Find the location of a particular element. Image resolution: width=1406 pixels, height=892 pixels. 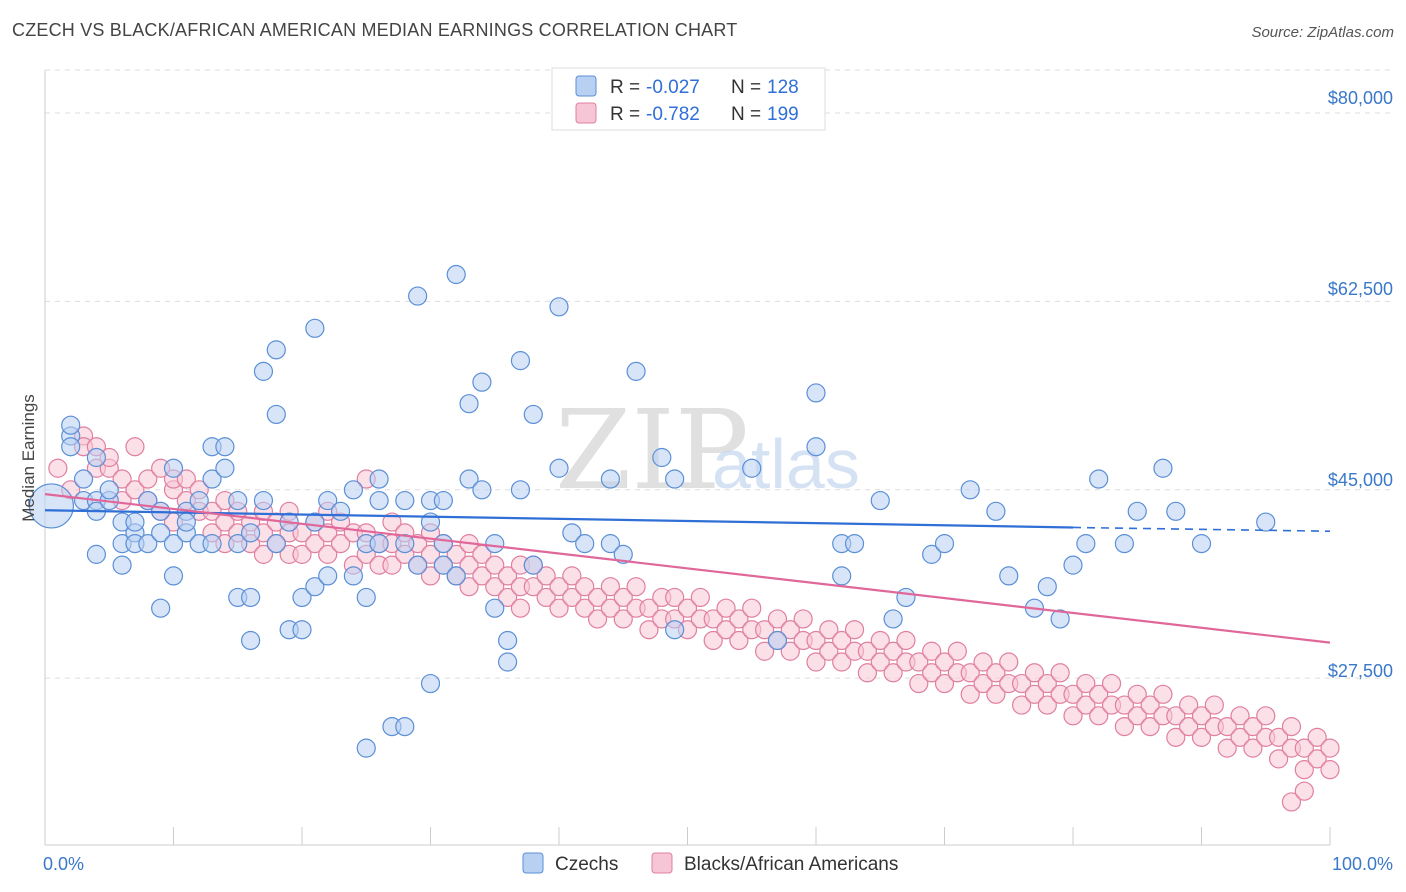

y-axis-tick-labels: $80,000 $62,500 $45,000 $27,500 is located at coordinates (1360, 384).